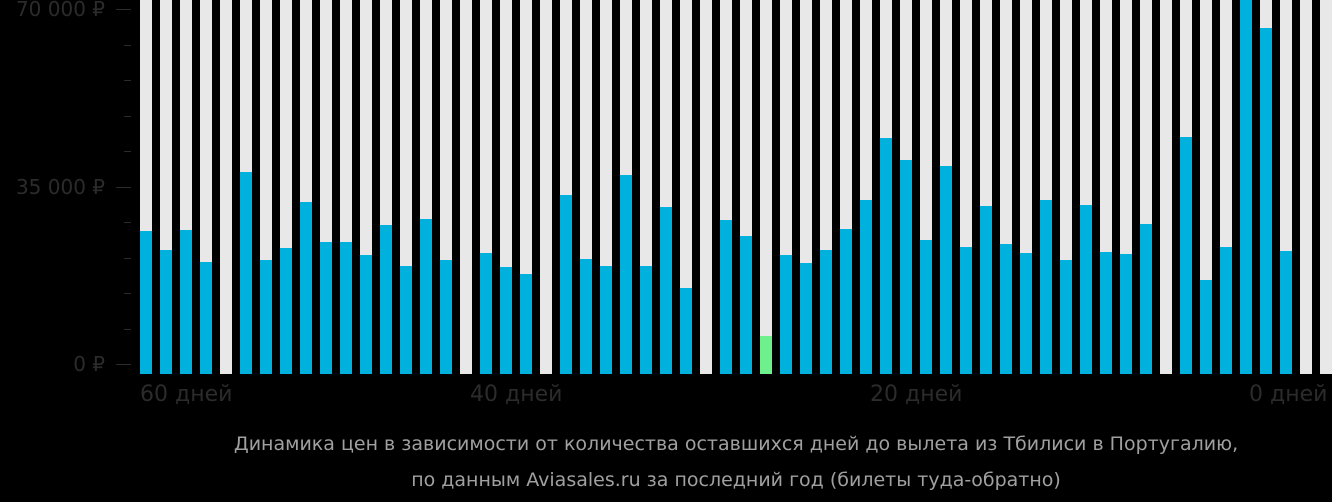  What do you see at coordinates (766, 355) in the screenshot?
I see `bar-min-price` at bounding box center [766, 355].